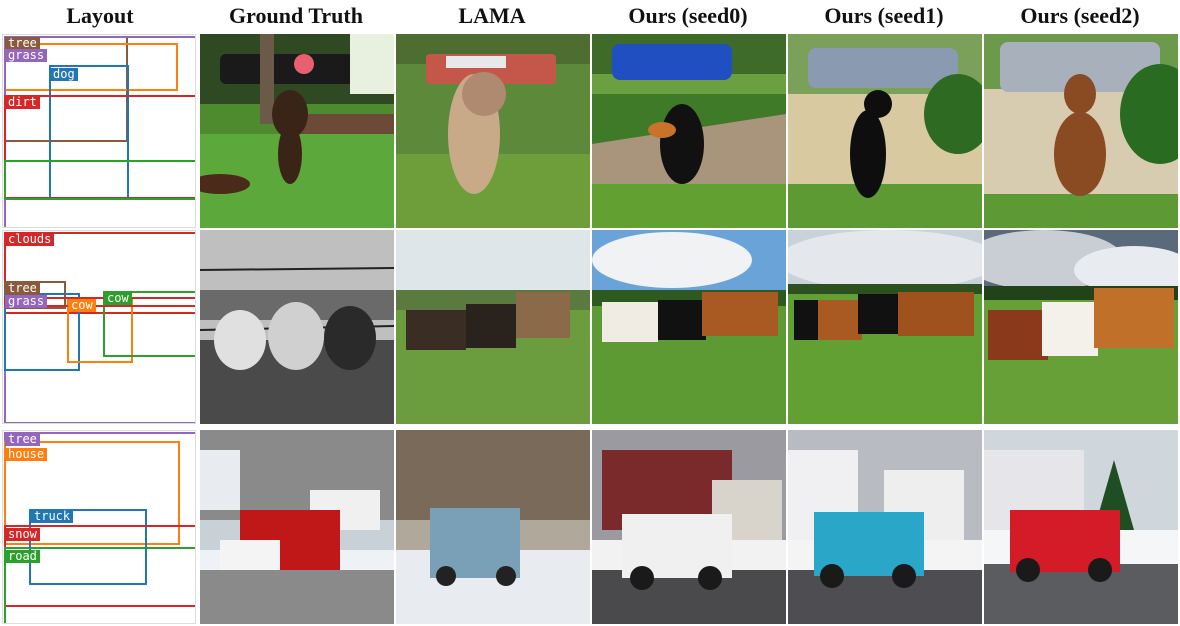 This screenshot has width=1180, height=626. What do you see at coordinates (493, 131) in the screenshot?
I see `image-dog-lama` at bounding box center [493, 131].